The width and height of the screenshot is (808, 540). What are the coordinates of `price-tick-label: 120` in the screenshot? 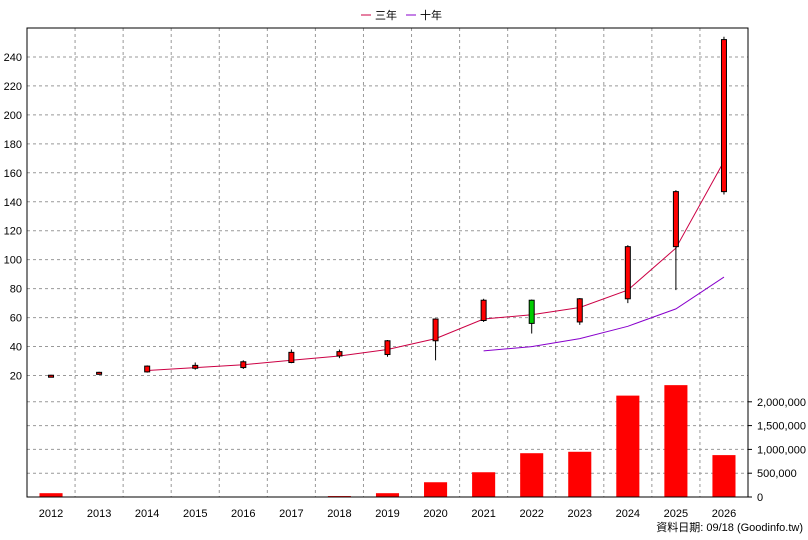 It's located at (13, 232).